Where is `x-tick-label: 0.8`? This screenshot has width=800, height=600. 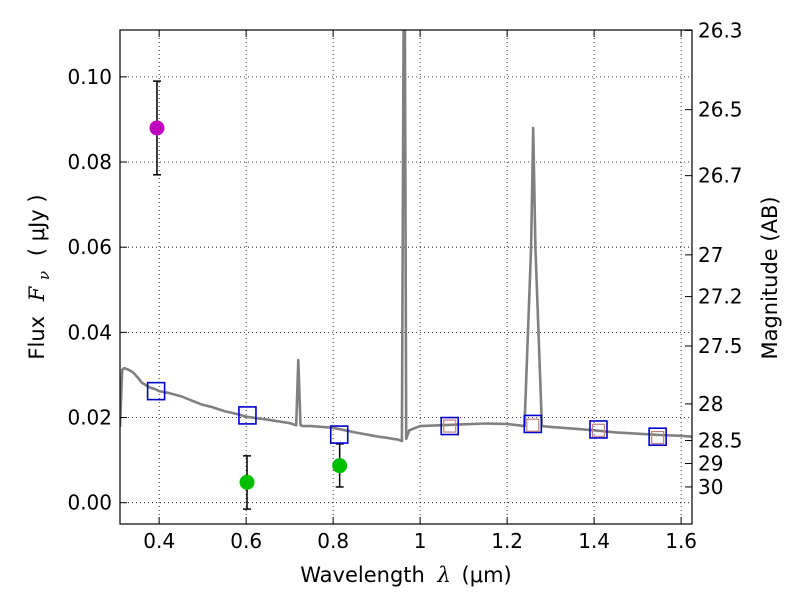 x-tick-label: 0.8 is located at coordinates (333, 541).